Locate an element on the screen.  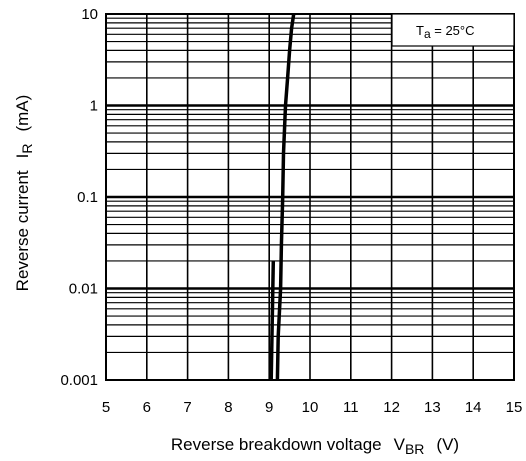
annotation-rest: = 25°C is located at coordinates (453, 30).